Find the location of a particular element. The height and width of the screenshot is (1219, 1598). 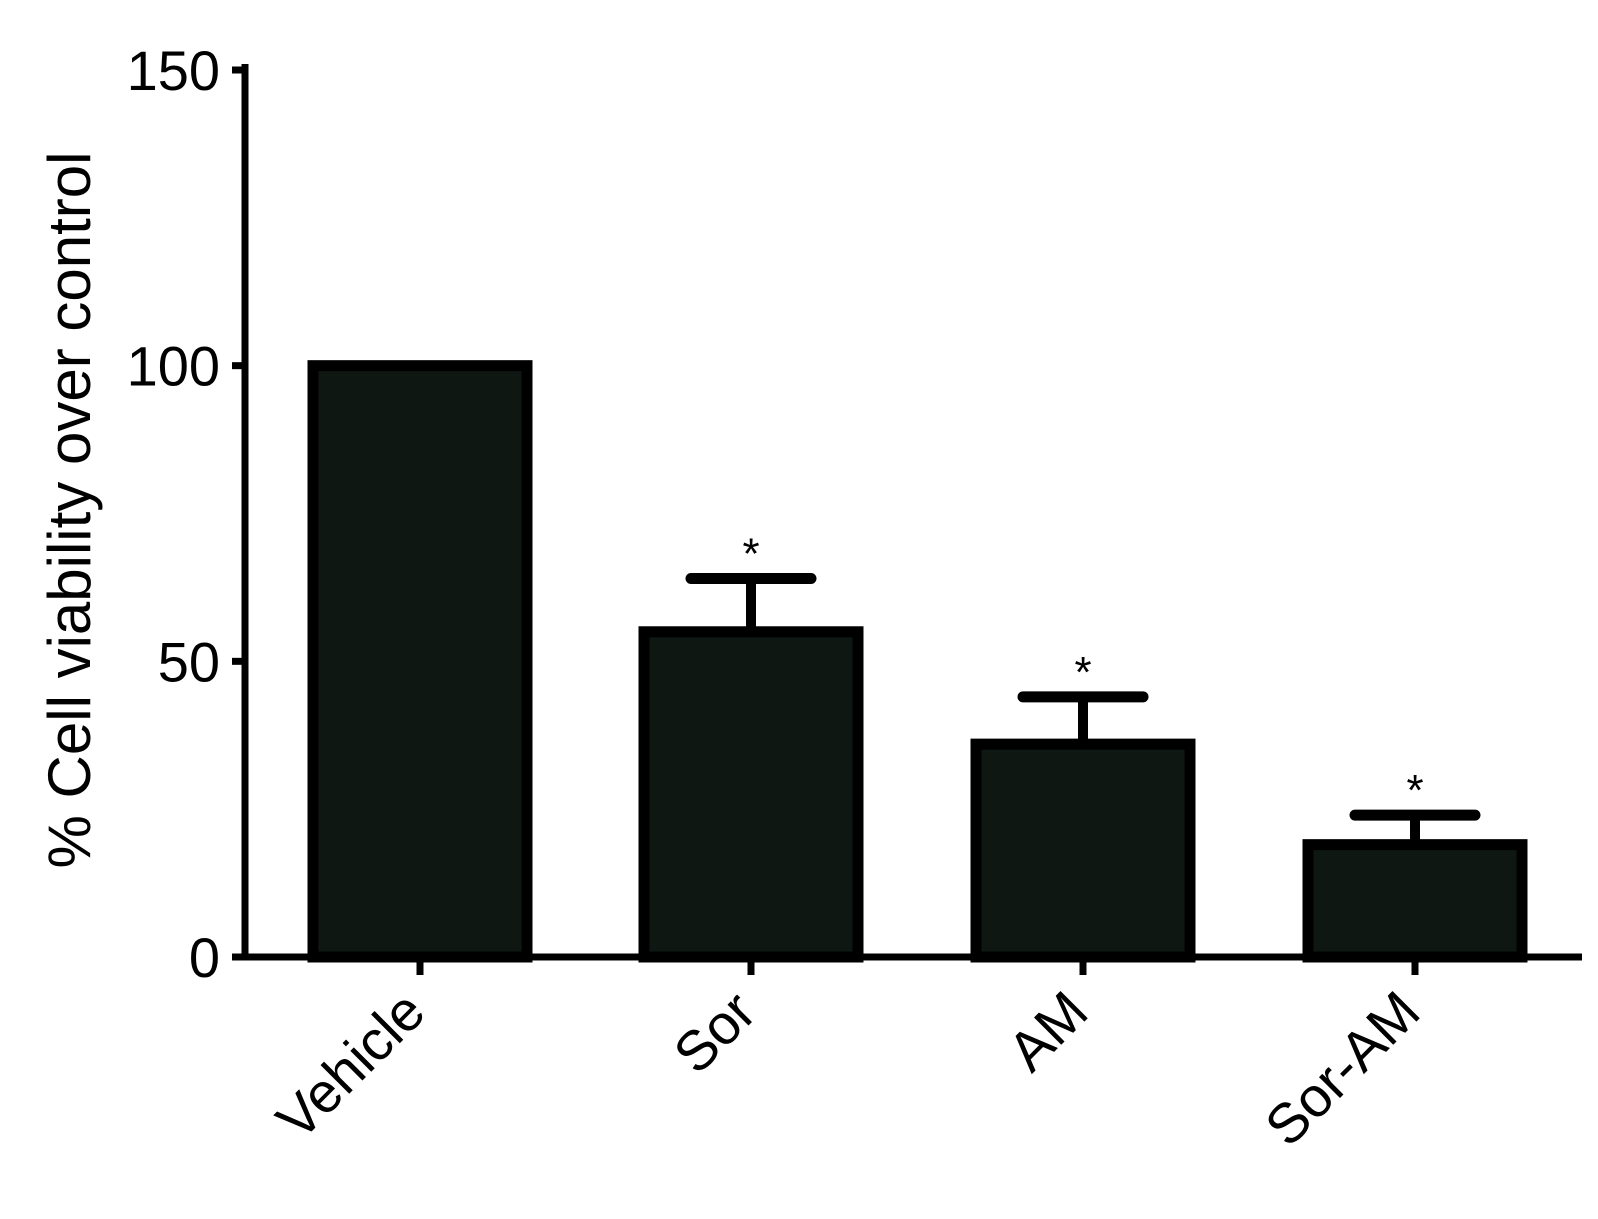

y-tick-label-50: 50 is located at coordinates (189, 661).